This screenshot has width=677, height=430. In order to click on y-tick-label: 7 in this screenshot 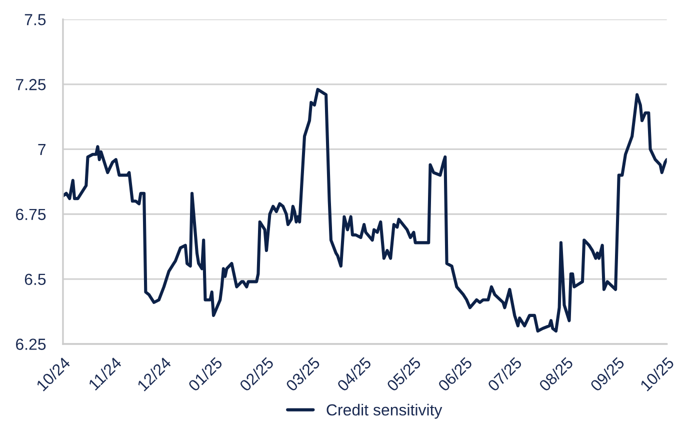, I will do `click(42, 149)`.